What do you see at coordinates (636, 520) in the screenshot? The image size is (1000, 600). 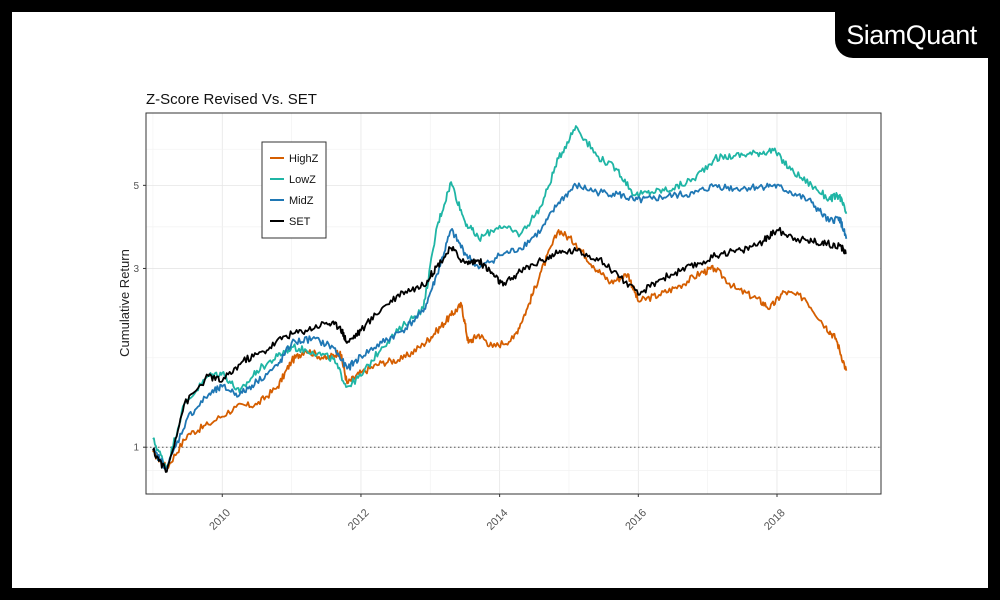 I see `x-tick-label: 2016` at bounding box center [636, 520].